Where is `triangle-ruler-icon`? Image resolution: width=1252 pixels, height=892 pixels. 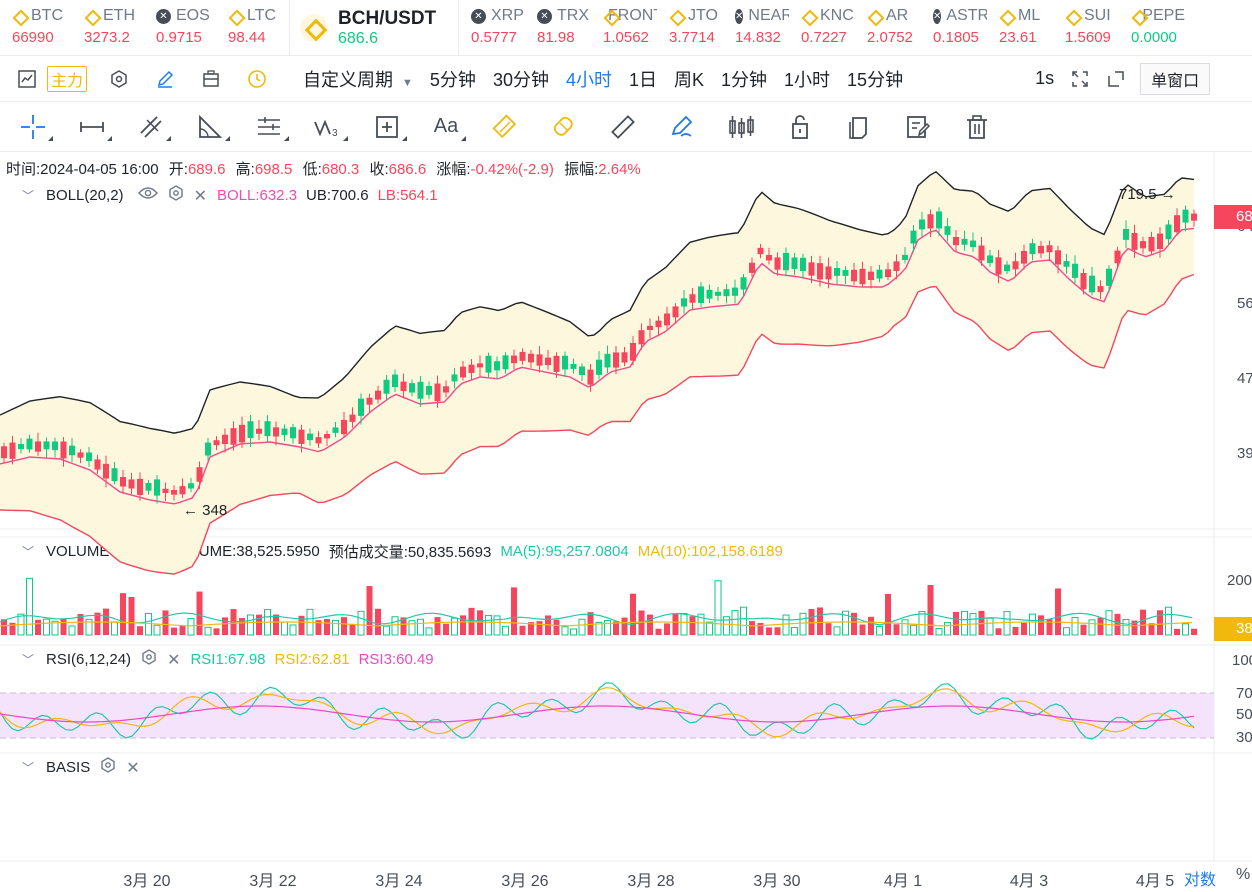
triangle-ruler-icon is located at coordinates (210, 127).